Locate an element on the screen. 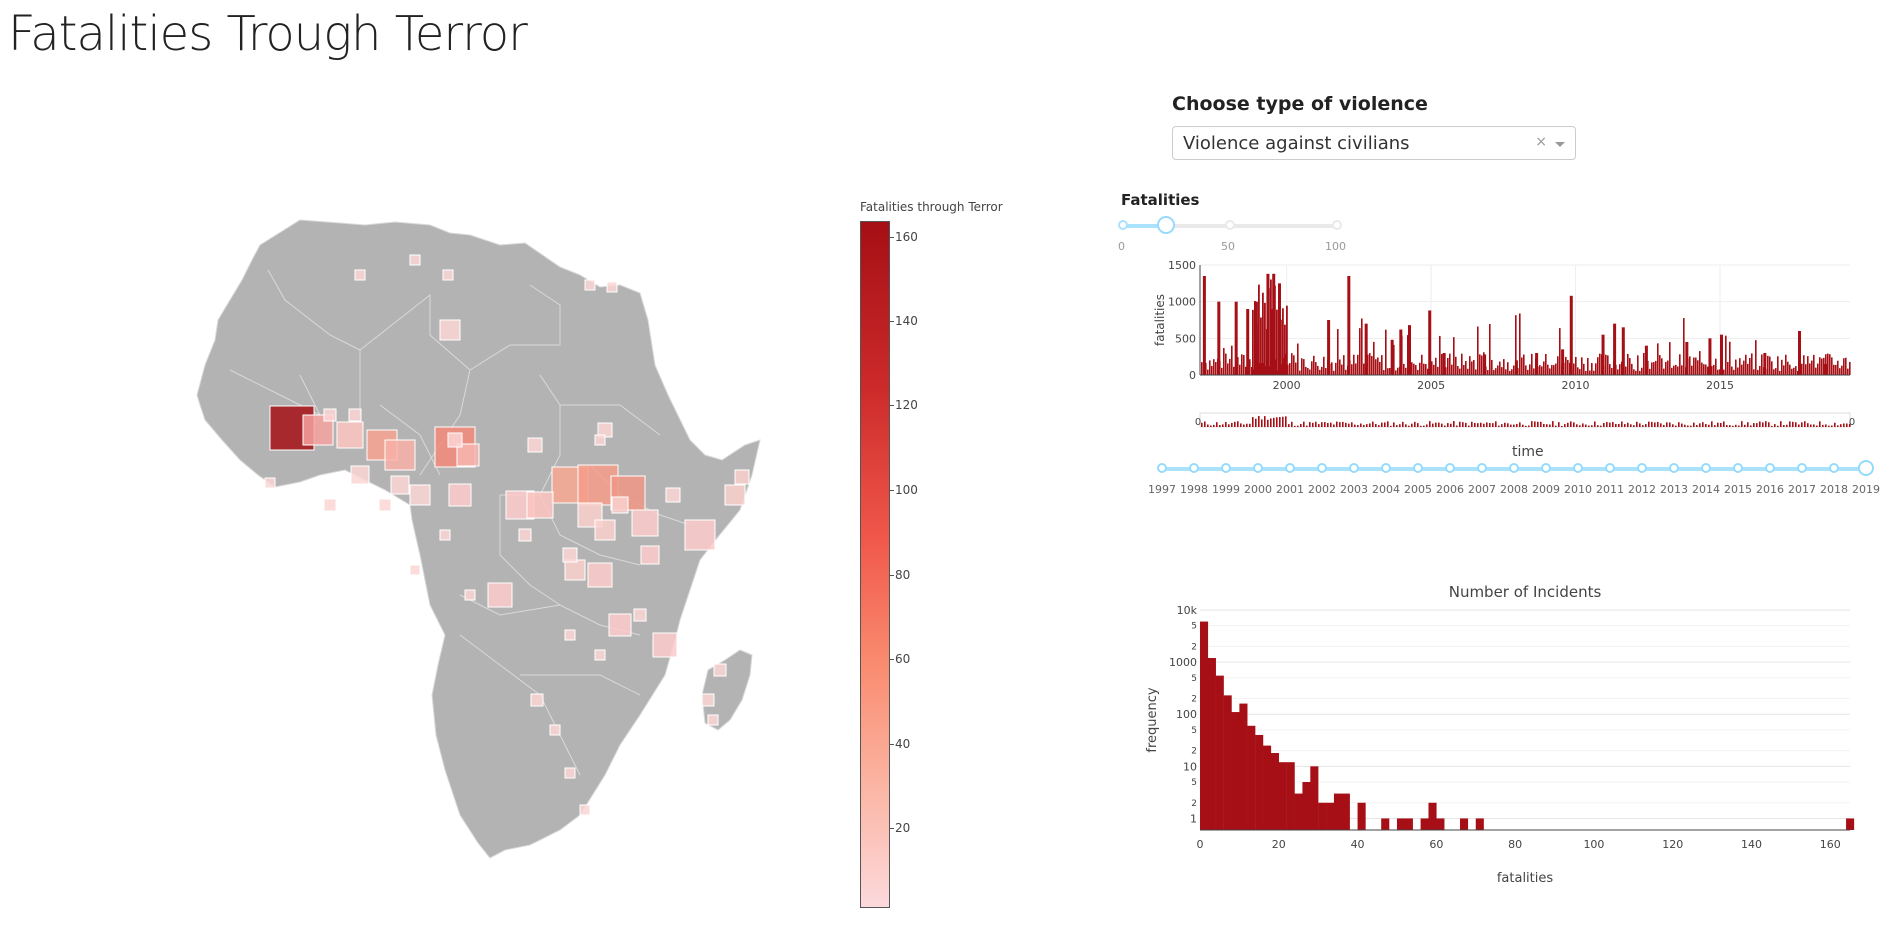  violence-type-dropdown: Violence against civilians × is located at coordinates (1374, 143).